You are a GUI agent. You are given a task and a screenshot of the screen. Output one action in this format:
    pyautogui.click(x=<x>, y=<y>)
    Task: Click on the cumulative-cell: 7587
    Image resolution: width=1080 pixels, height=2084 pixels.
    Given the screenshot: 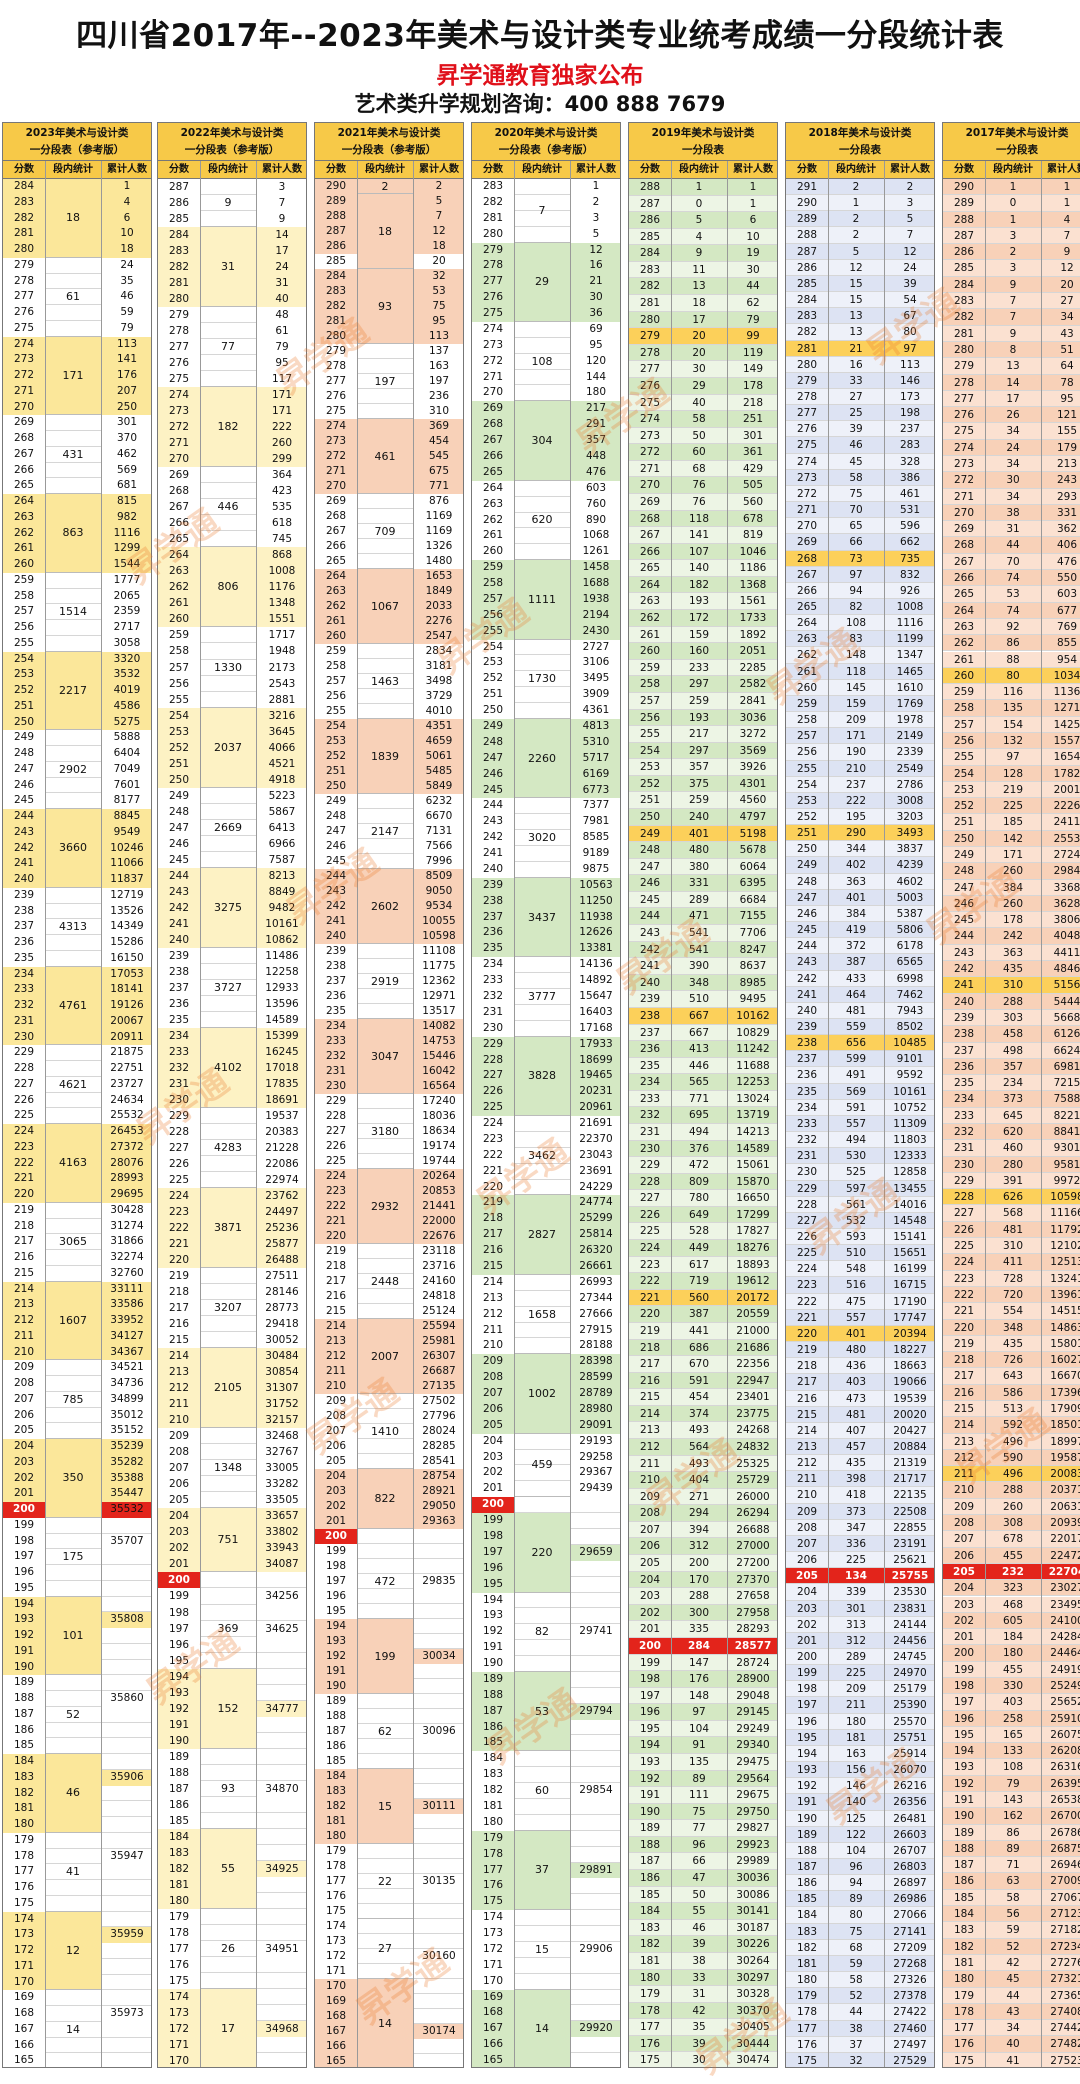 What is the action you would take?
    pyautogui.click(x=281, y=859)
    